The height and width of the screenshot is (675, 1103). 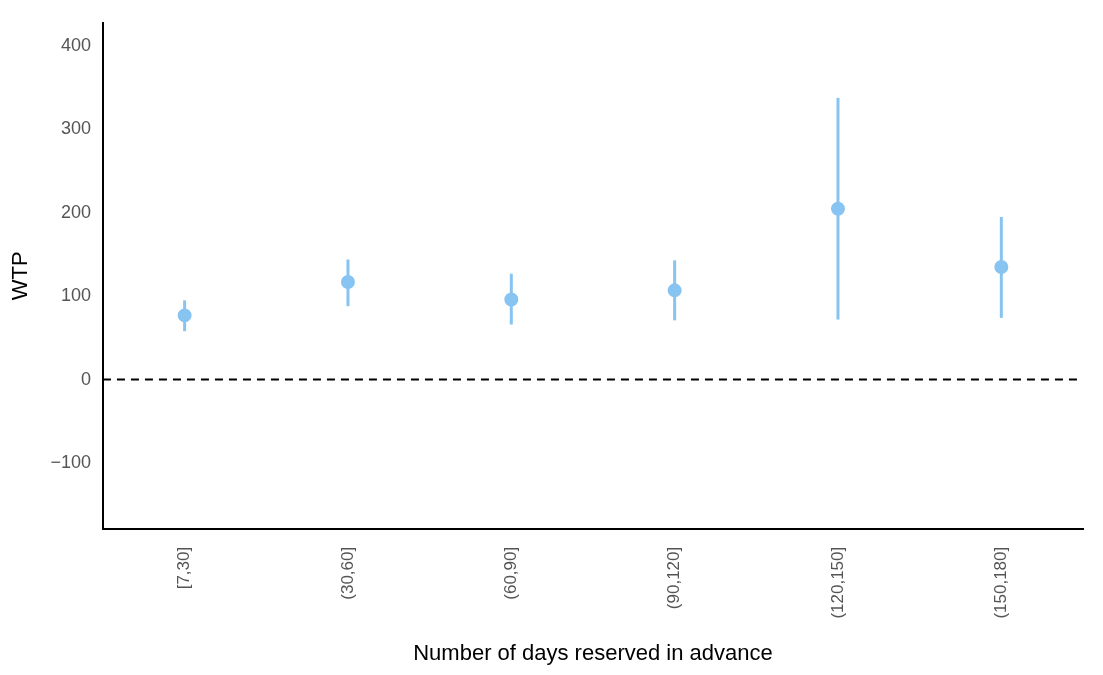 I want to click on x-tick-label: (150,180], so click(x=1001, y=582).